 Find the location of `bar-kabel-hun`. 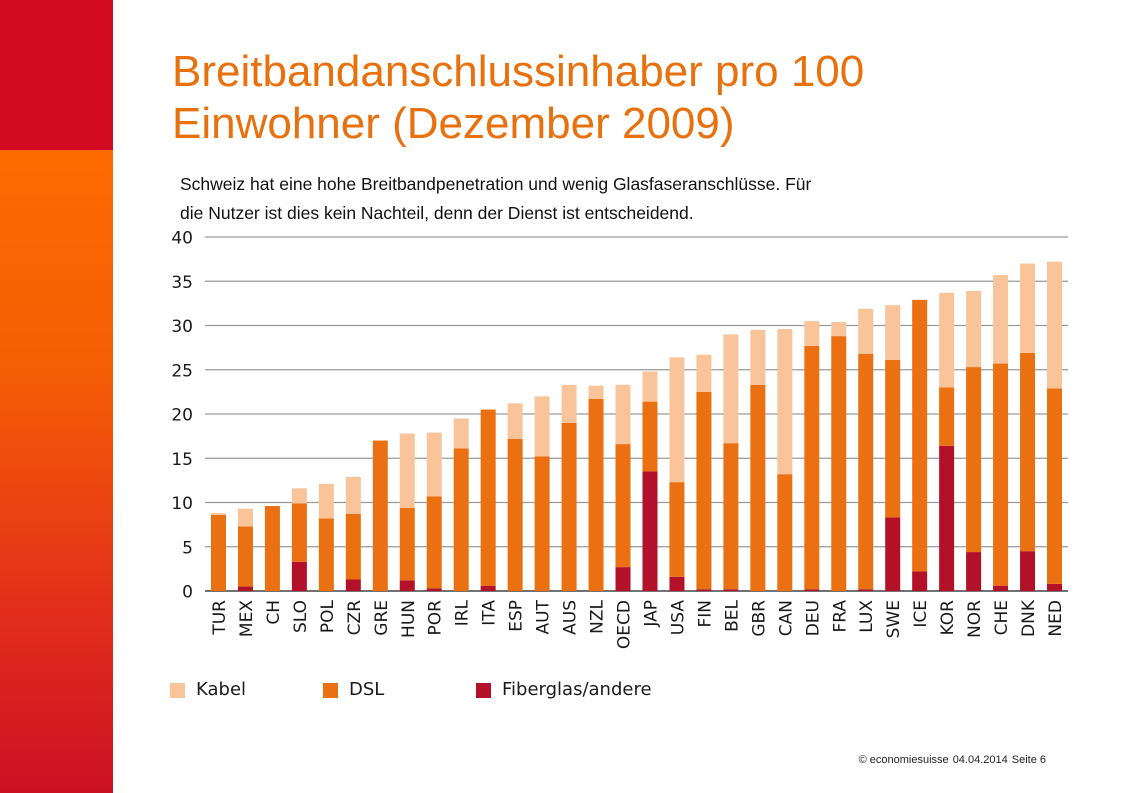

bar-kabel-hun is located at coordinates (407, 470).